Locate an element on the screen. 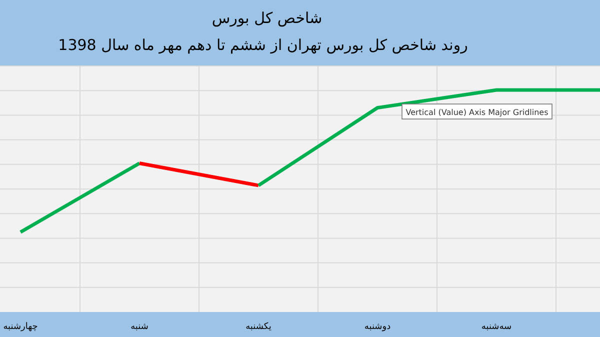 The width and height of the screenshot is (600, 337). x-tick-label: یکشنبه is located at coordinates (259, 327).